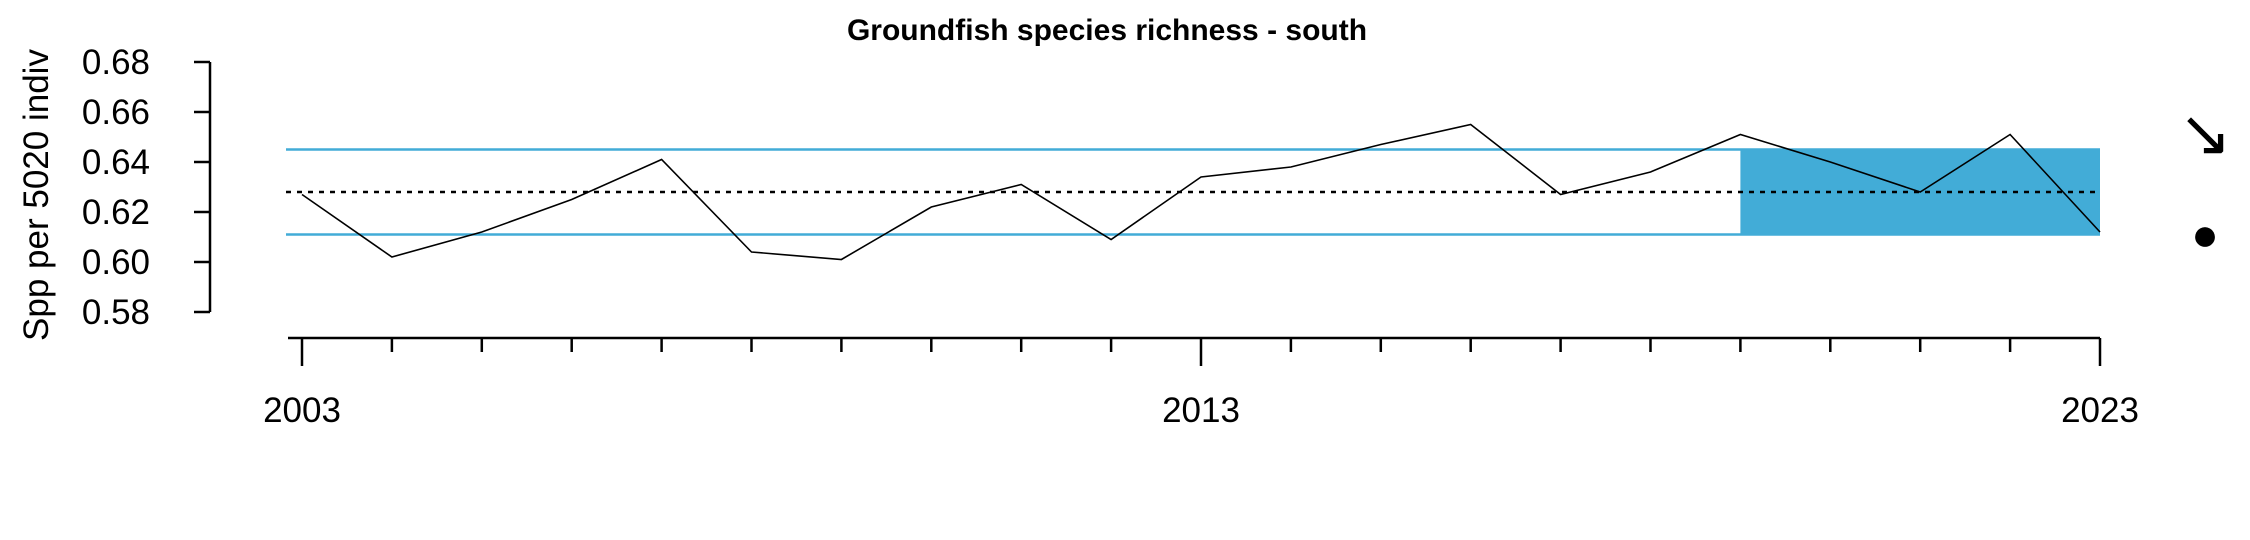 Image resolution: width=2250 pixels, height=540 pixels. What do you see at coordinates (147, 187) in the screenshot?
I see `y-axis: 0.58 0.60 0.62 0.64 0.66 0.68` at bounding box center [147, 187].